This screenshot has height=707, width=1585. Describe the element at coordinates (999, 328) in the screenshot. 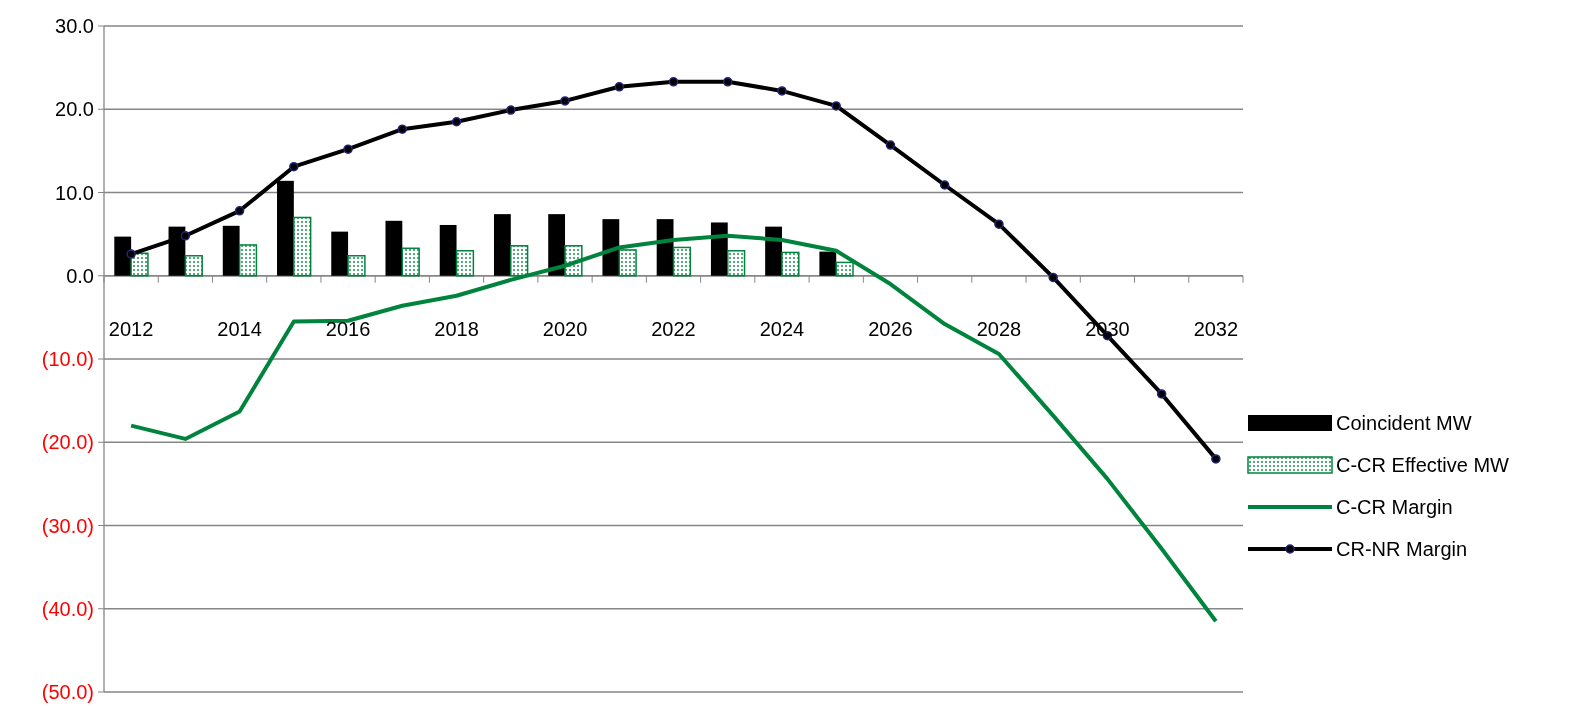

I see `x-tick-label: 2028` at that location.